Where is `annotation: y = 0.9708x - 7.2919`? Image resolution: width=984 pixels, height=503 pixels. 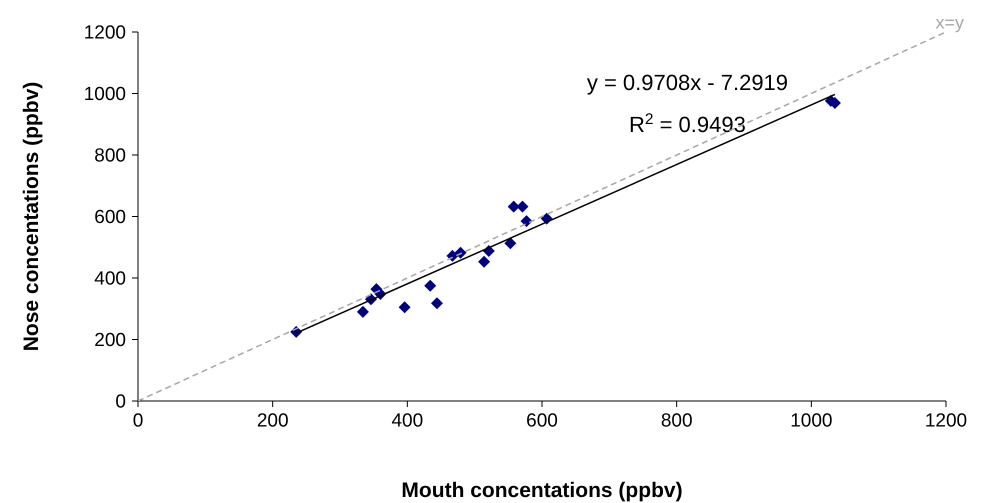
annotation: y = 0.9708x - 7.2919 is located at coordinates (687, 82).